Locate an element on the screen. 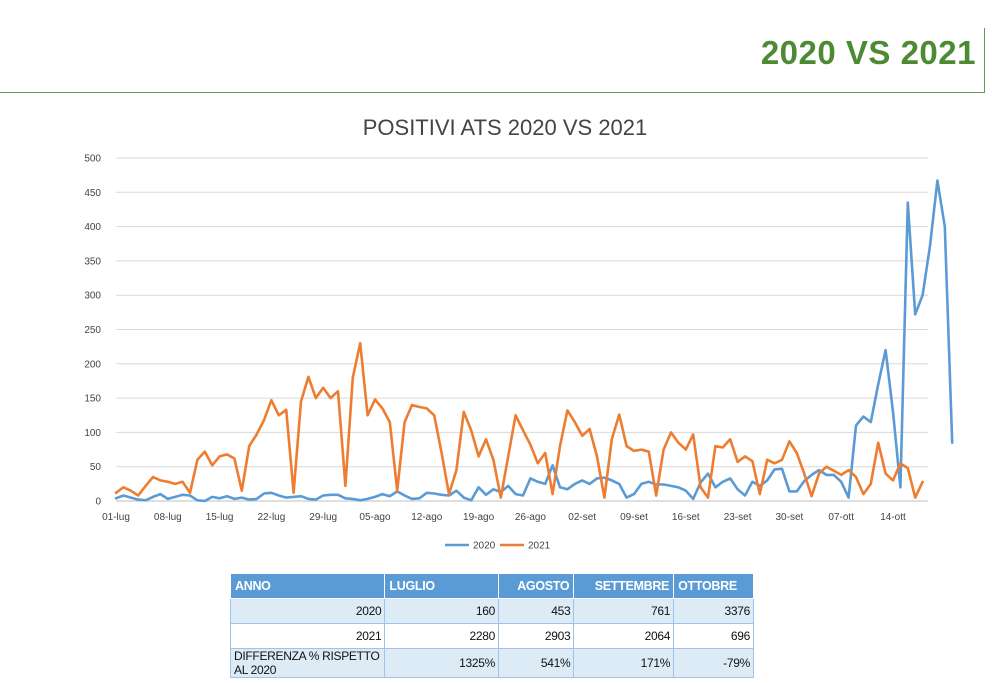 The image size is (1000, 683). x-tick-label: 30-set is located at coordinates (790, 517).